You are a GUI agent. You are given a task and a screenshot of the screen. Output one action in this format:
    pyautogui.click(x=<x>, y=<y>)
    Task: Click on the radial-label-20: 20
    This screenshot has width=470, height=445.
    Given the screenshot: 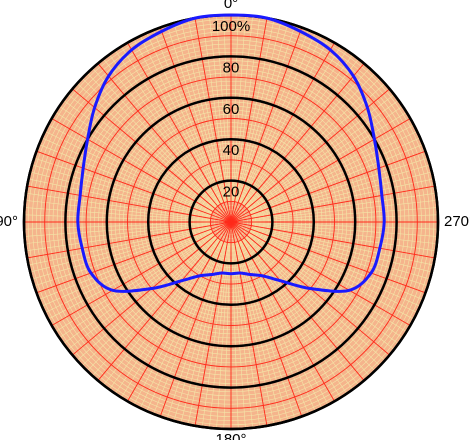 What is the action you would take?
    pyautogui.click(x=231, y=192)
    